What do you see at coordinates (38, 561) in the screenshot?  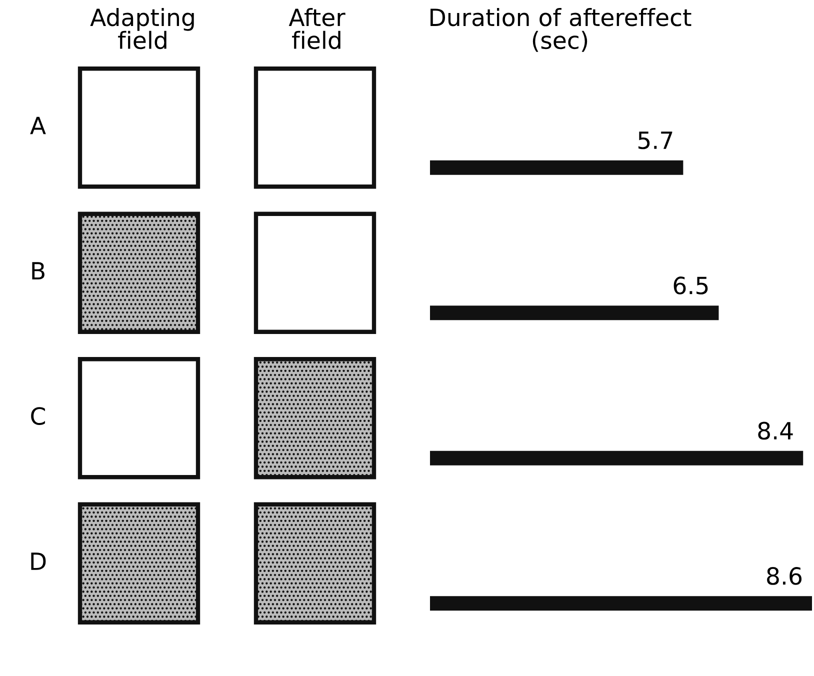 I see `y-tick-label: D` at bounding box center [38, 561].